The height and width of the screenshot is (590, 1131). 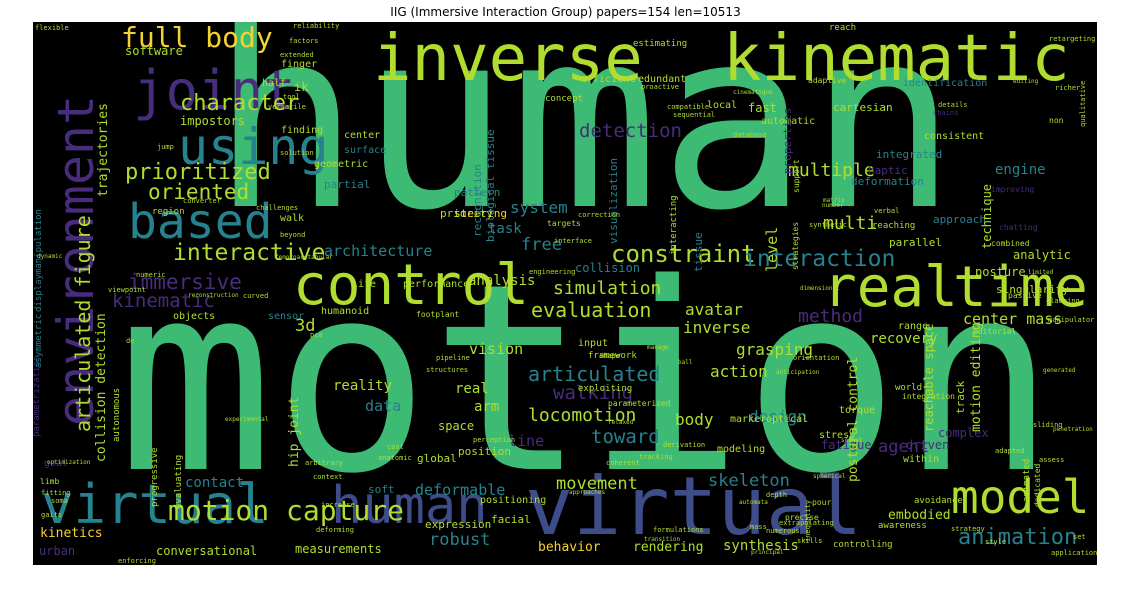 What do you see at coordinates (437, 458) in the screenshot?
I see `word-global: global` at bounding box center [437, 458].